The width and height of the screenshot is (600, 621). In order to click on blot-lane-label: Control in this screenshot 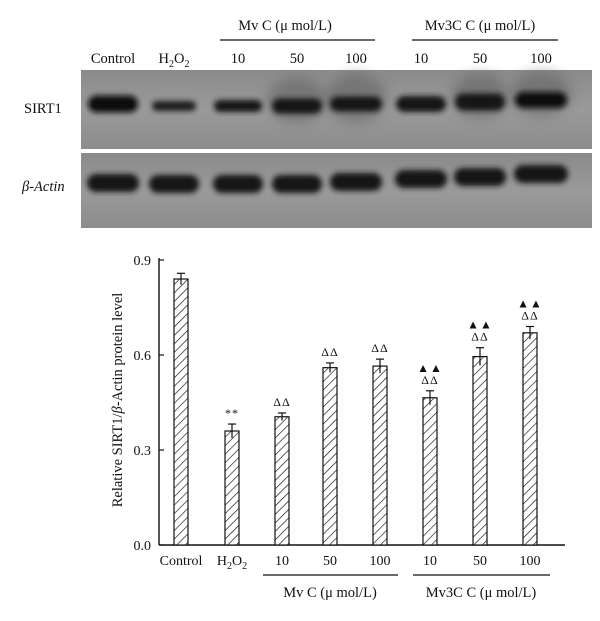, I will do `click(113, 59)`.